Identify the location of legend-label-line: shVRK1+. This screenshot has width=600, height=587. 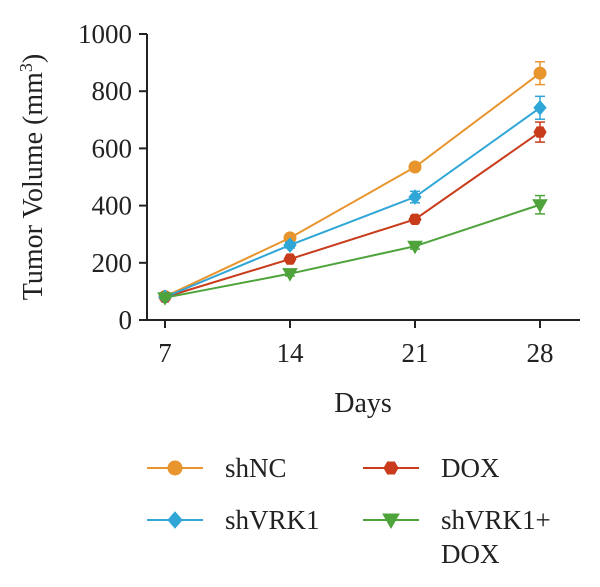
(496, 520).